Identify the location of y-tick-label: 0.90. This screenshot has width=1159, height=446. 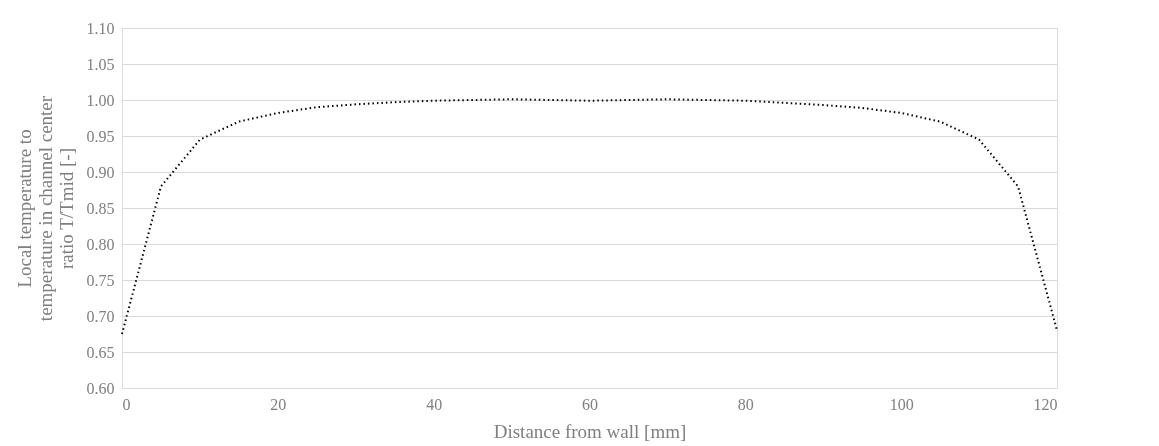
(100, 172).